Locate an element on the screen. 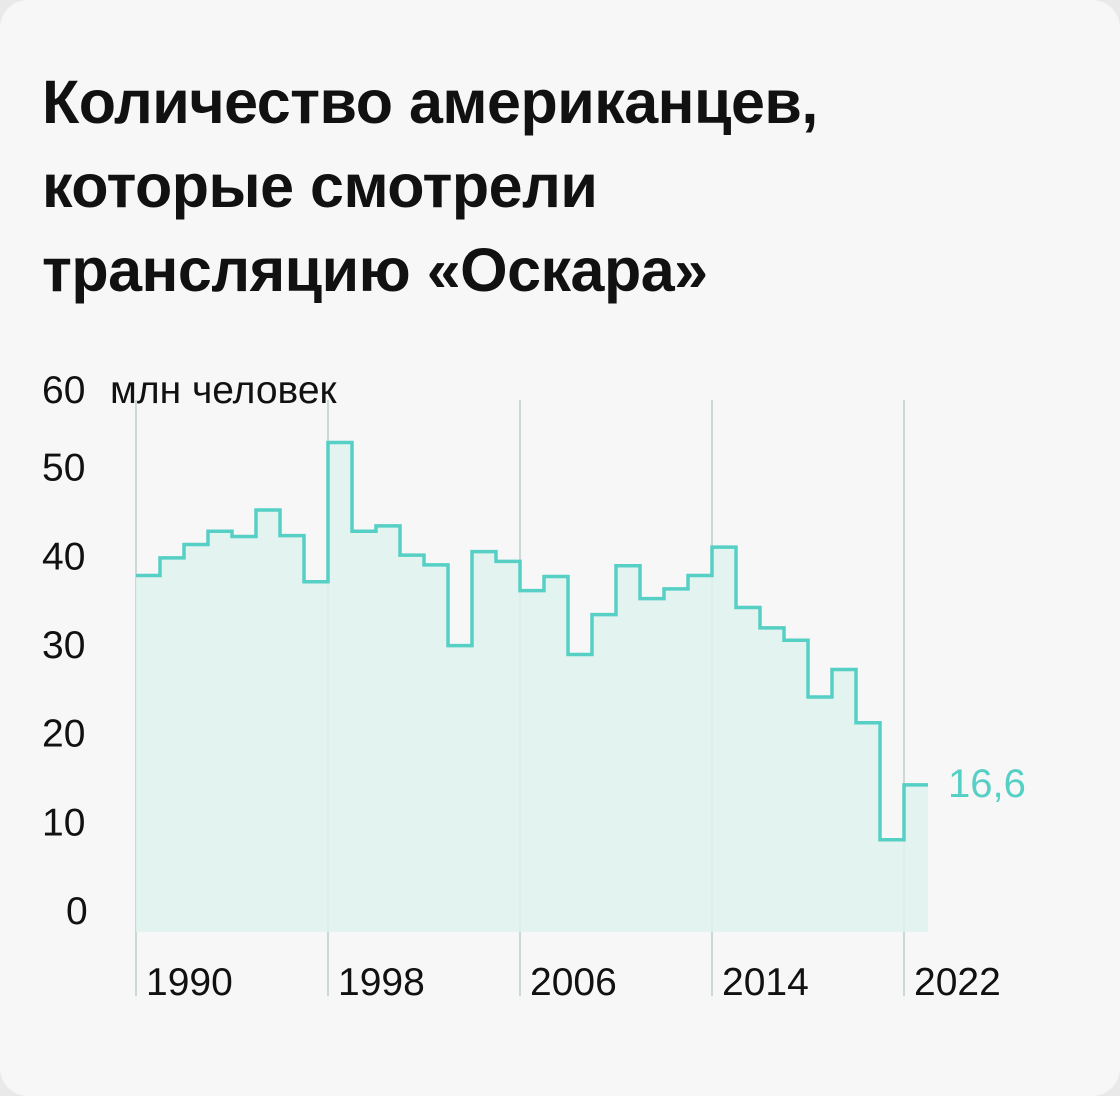 The width and height of the screenshot is (1120, 1096). x-tick-label-2006: 2006 is located at coordinates (573, 982).